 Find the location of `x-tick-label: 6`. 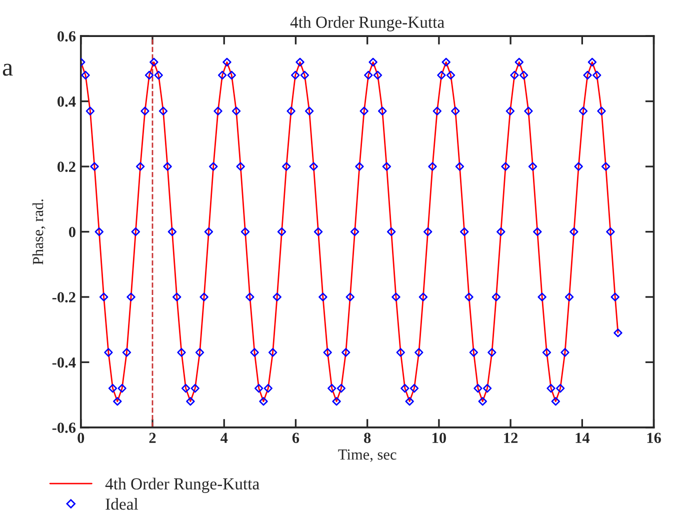

x-tick-label: 6 is located at coordinates (296, 438).